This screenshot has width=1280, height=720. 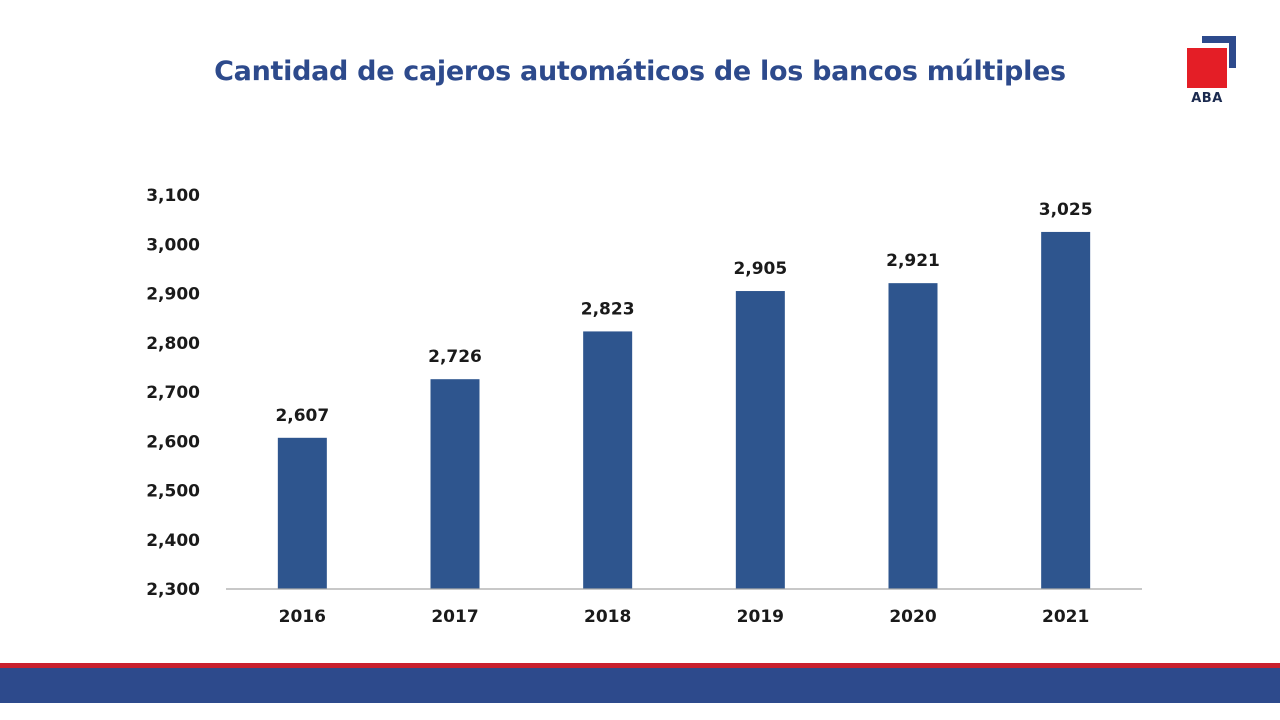 What do you see at coordinates (608, 309) in the screenshot?
I see `value-label: 2,823` at bounding box center [608, 309].